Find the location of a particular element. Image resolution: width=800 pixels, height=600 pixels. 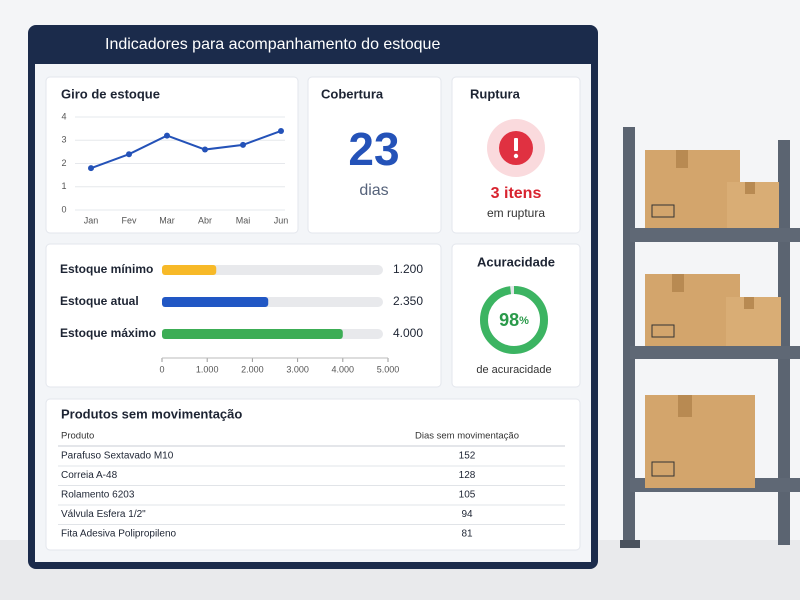

bar-label: Estoque mínimo is located at coordinates (106, 269).